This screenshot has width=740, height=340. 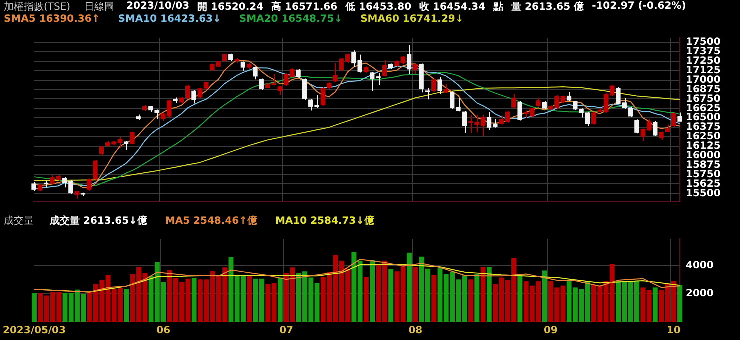 What do you see at coordinates (34, 331) in the screenshot?
I see `x-tick-label: 2023/05/03` at bounding box center [34, 331].